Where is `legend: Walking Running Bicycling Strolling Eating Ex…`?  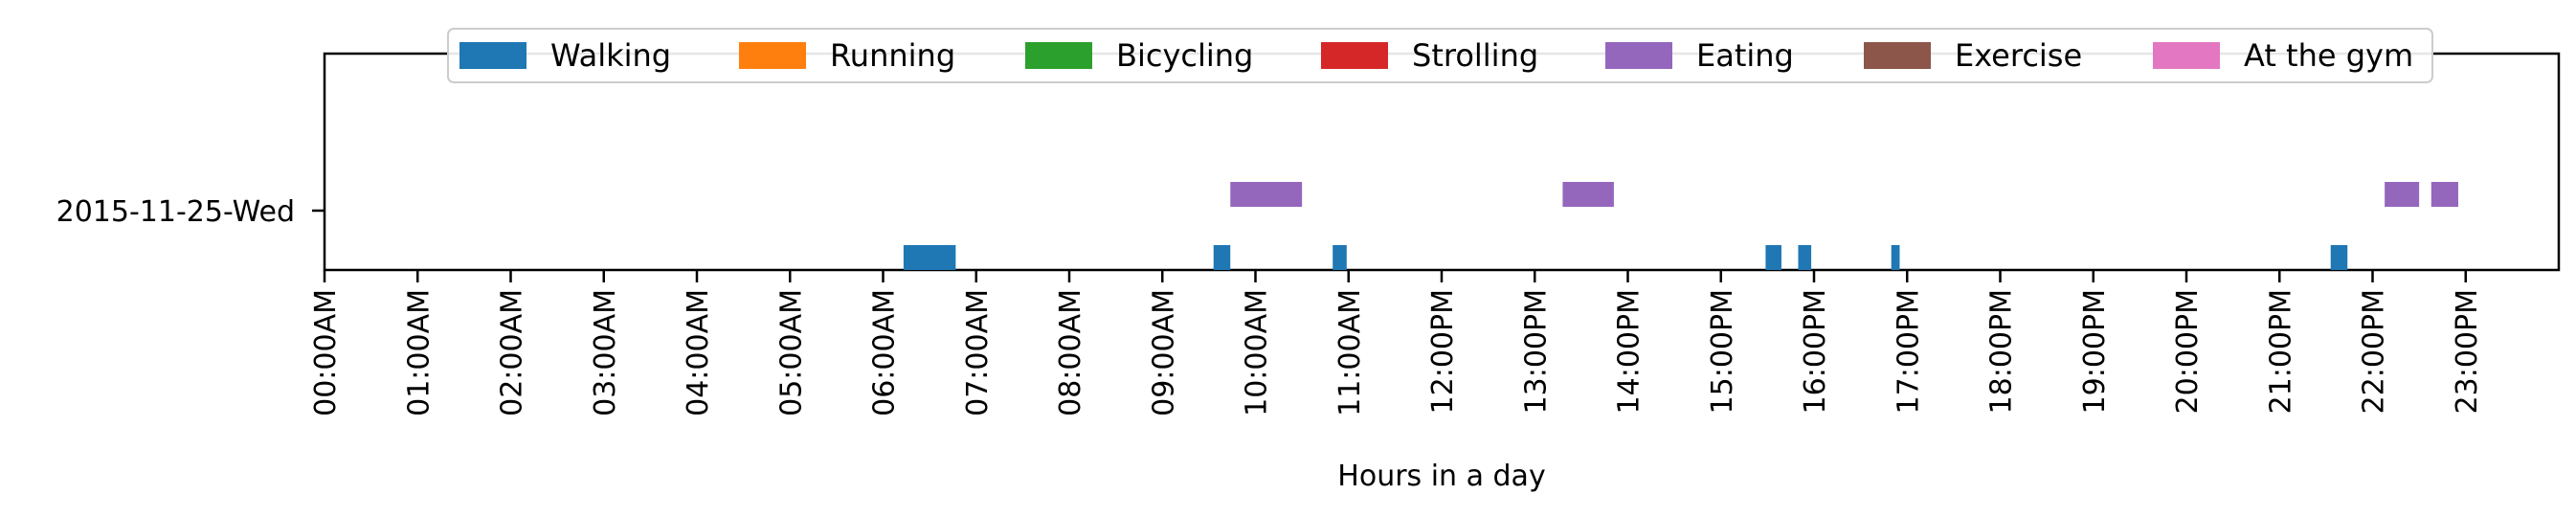 legend: Walking Running Bicycling Strolling Eating Ex… is located at coordinates (1440, 55).